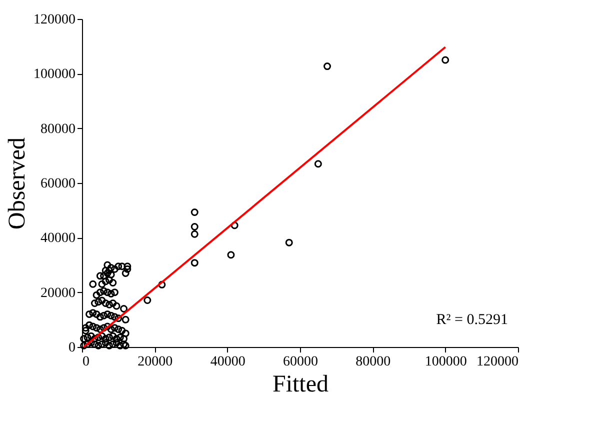  I want to click on x-tick-label: 80000, so click(373, 362).